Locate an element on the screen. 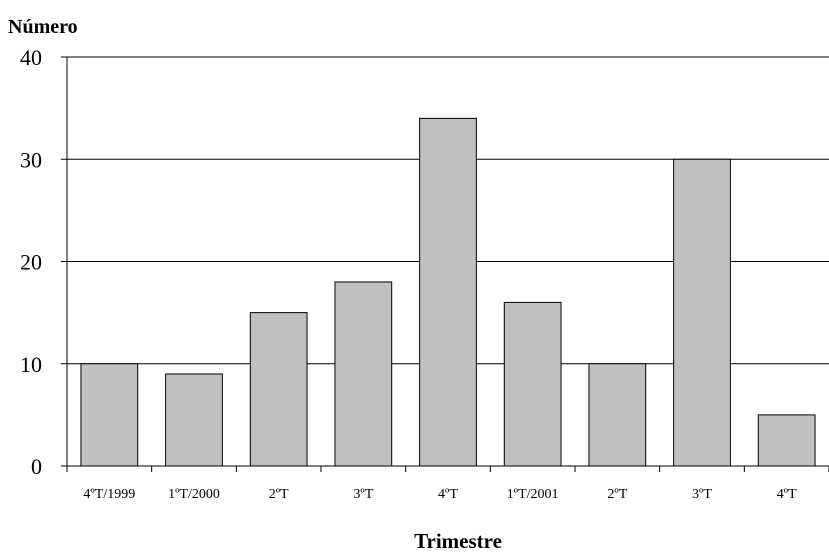  y-tick-label: 0 is located at coordinates (36, 466).